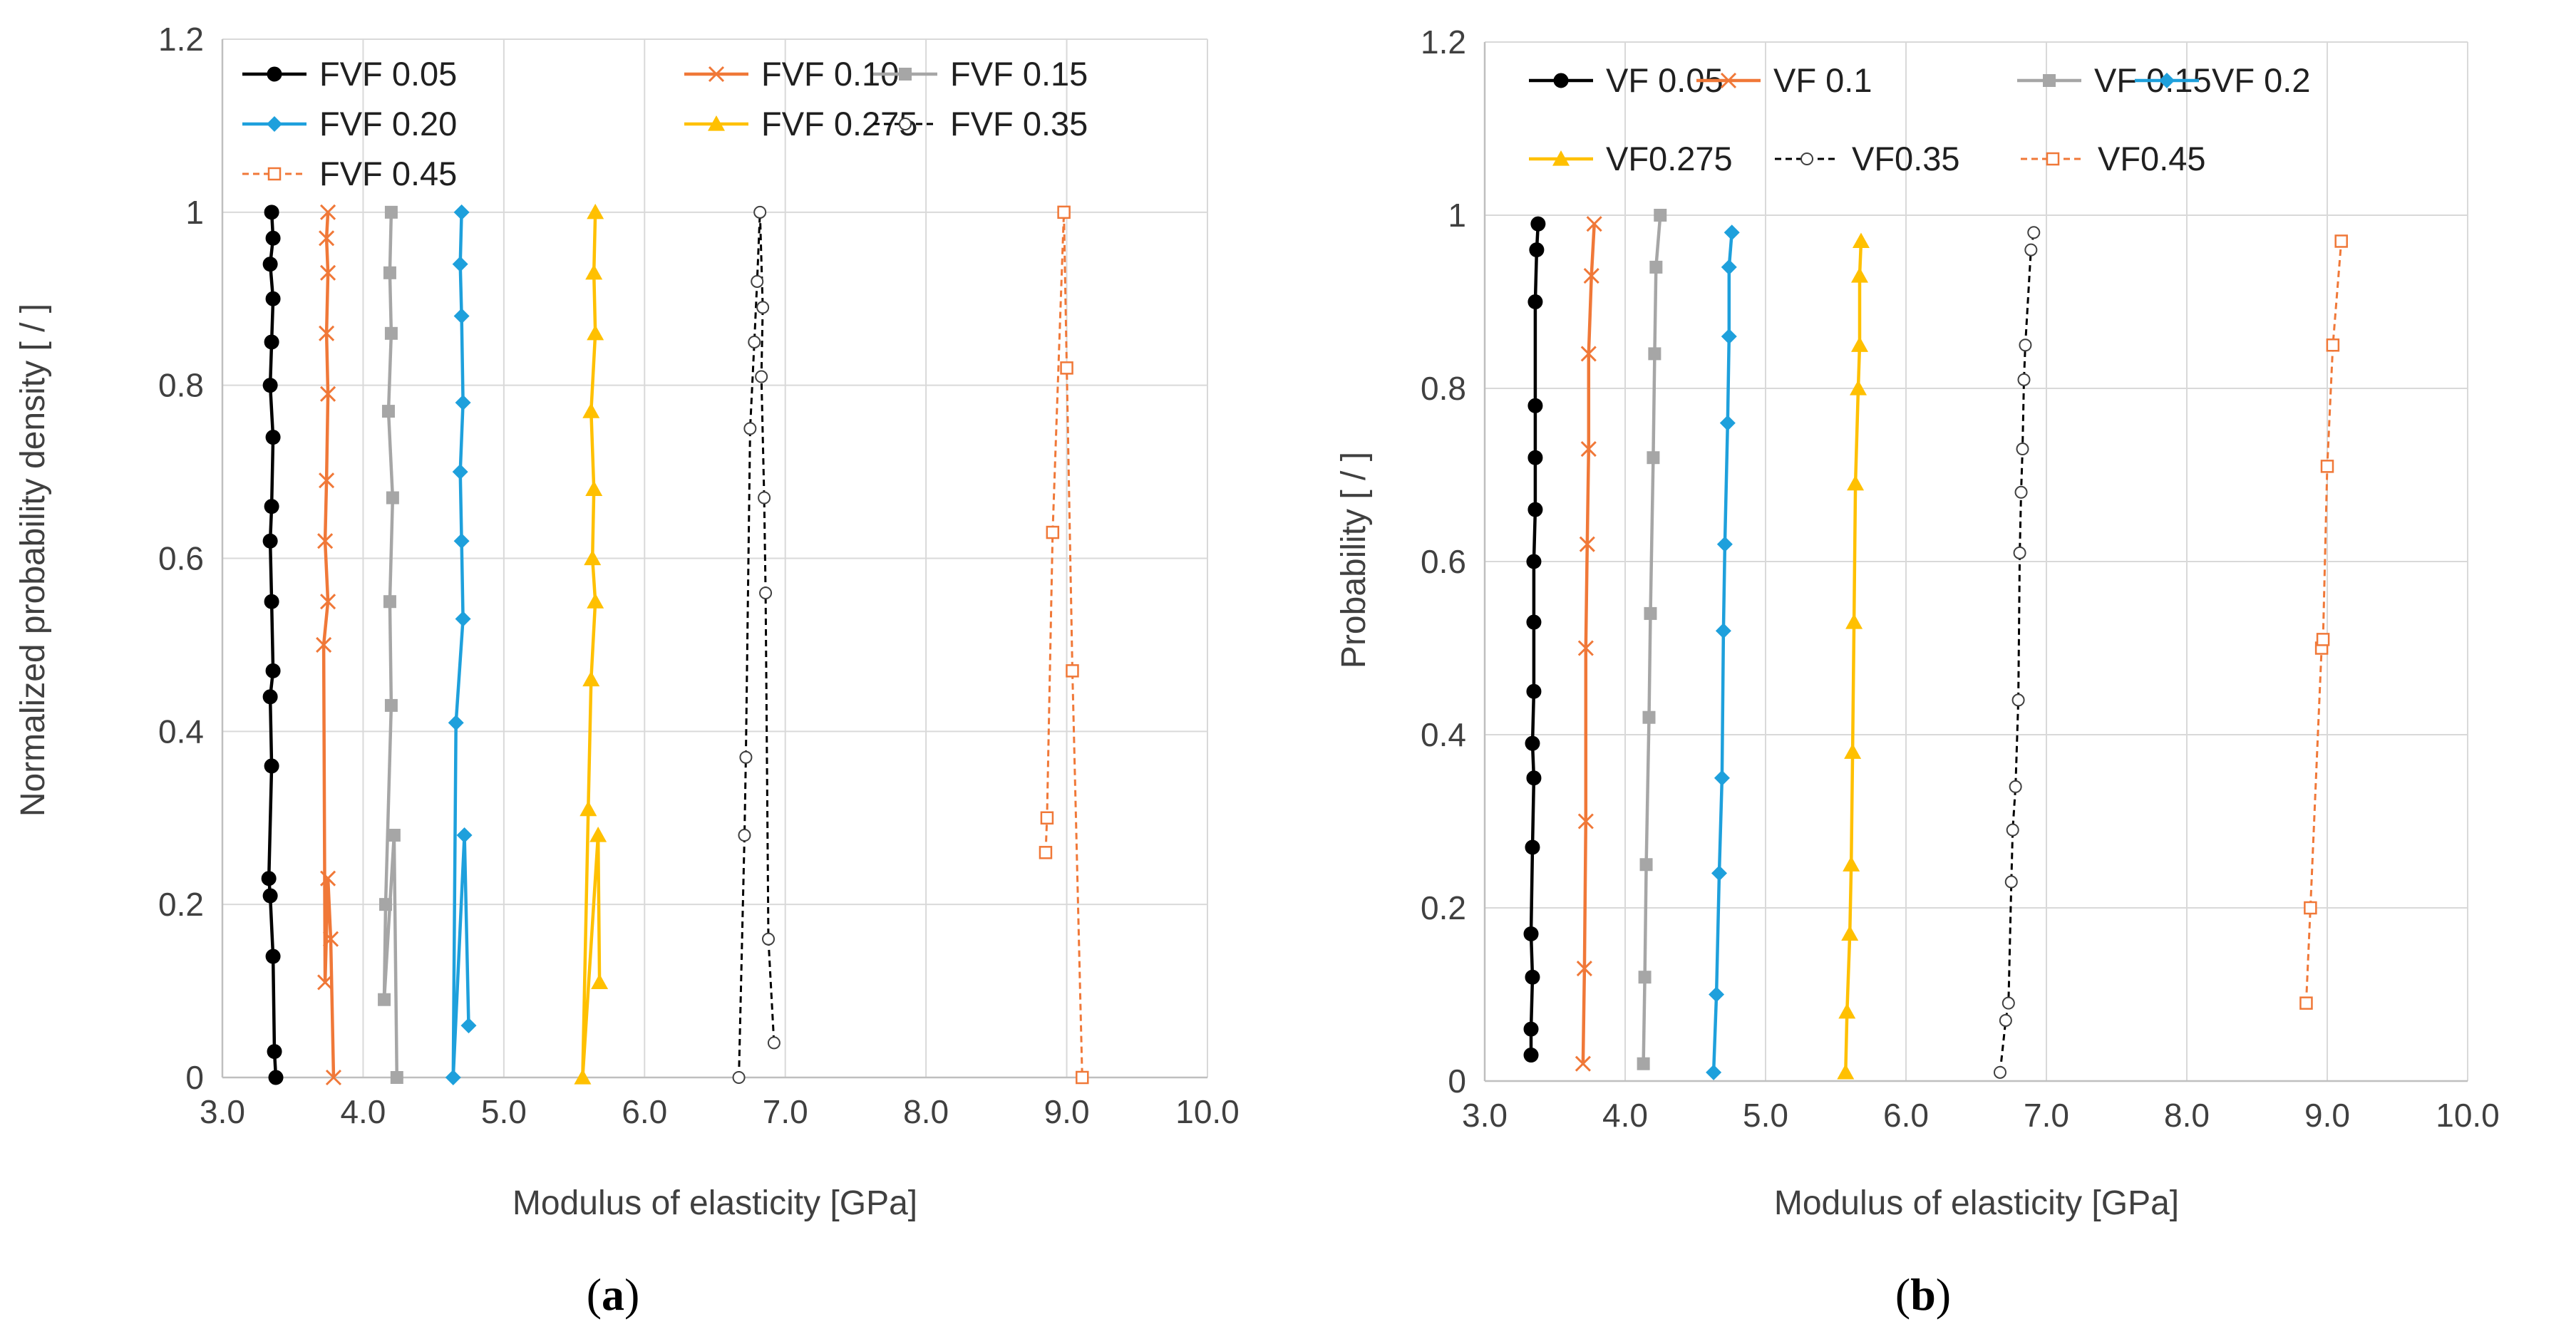  I want to click on panel-a-caption: (a), so click(613, 1294).